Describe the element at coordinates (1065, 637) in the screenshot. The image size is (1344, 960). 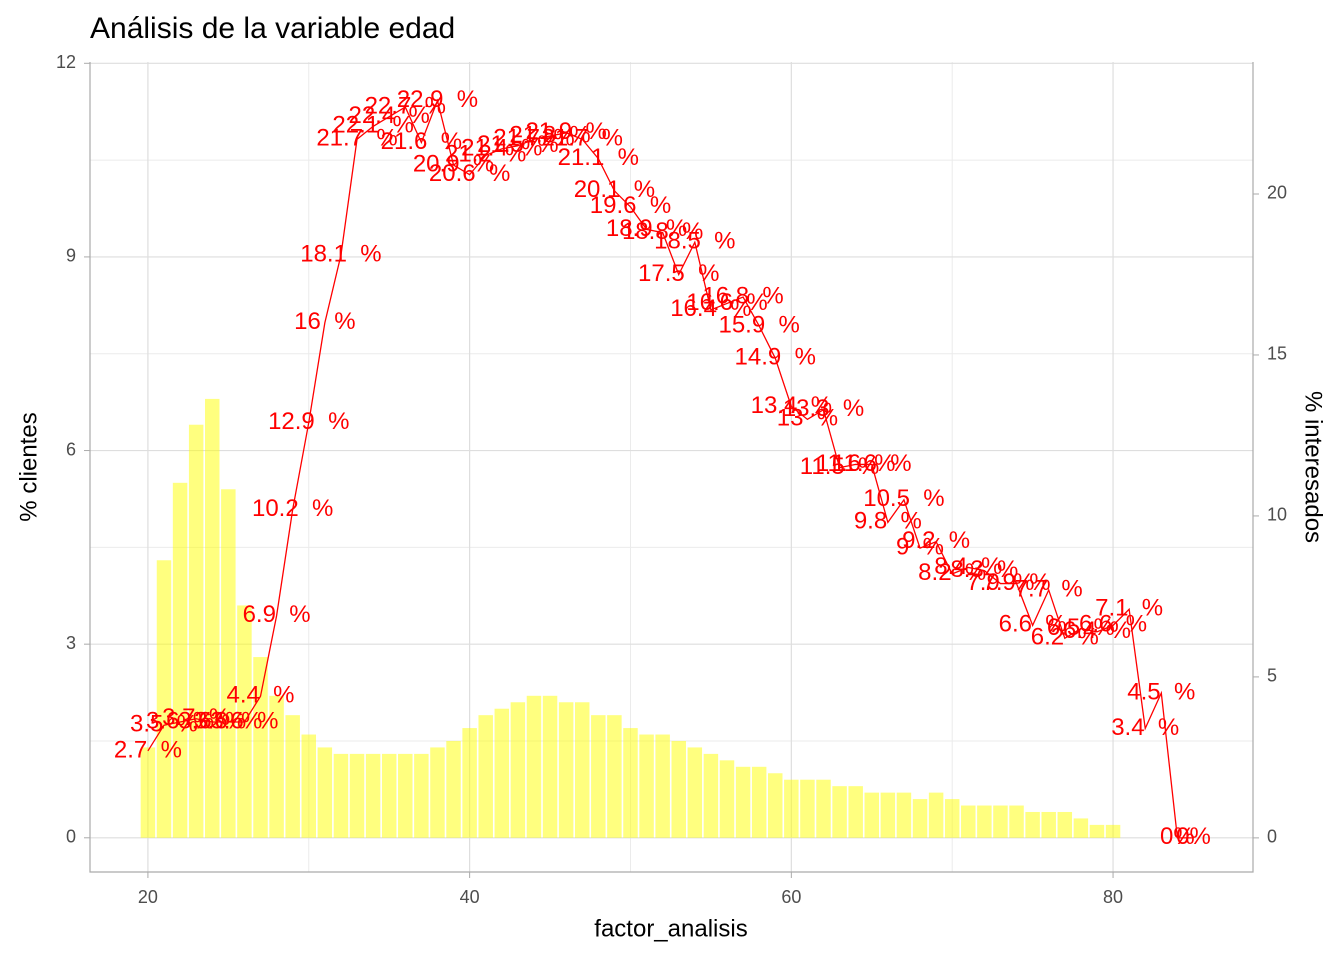
I see `data-label: 6.2 %` at that location.